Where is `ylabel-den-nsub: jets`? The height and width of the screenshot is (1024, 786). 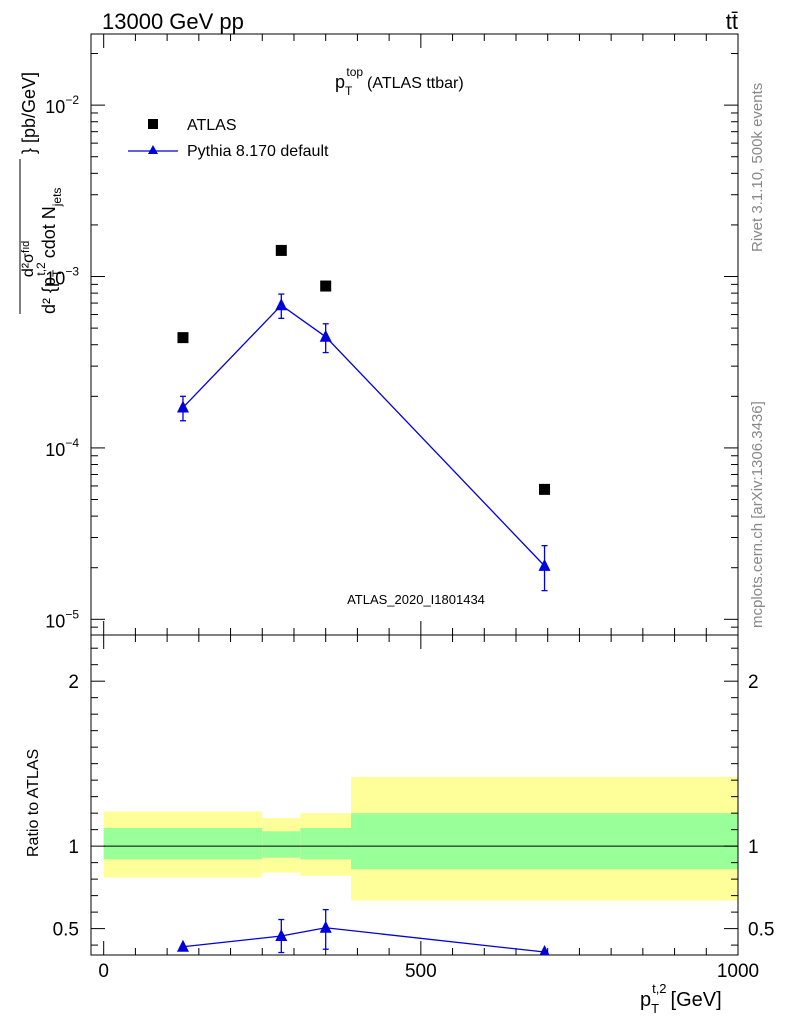 ylabel-den-nsub: jets is located at coordinates (57, 198).